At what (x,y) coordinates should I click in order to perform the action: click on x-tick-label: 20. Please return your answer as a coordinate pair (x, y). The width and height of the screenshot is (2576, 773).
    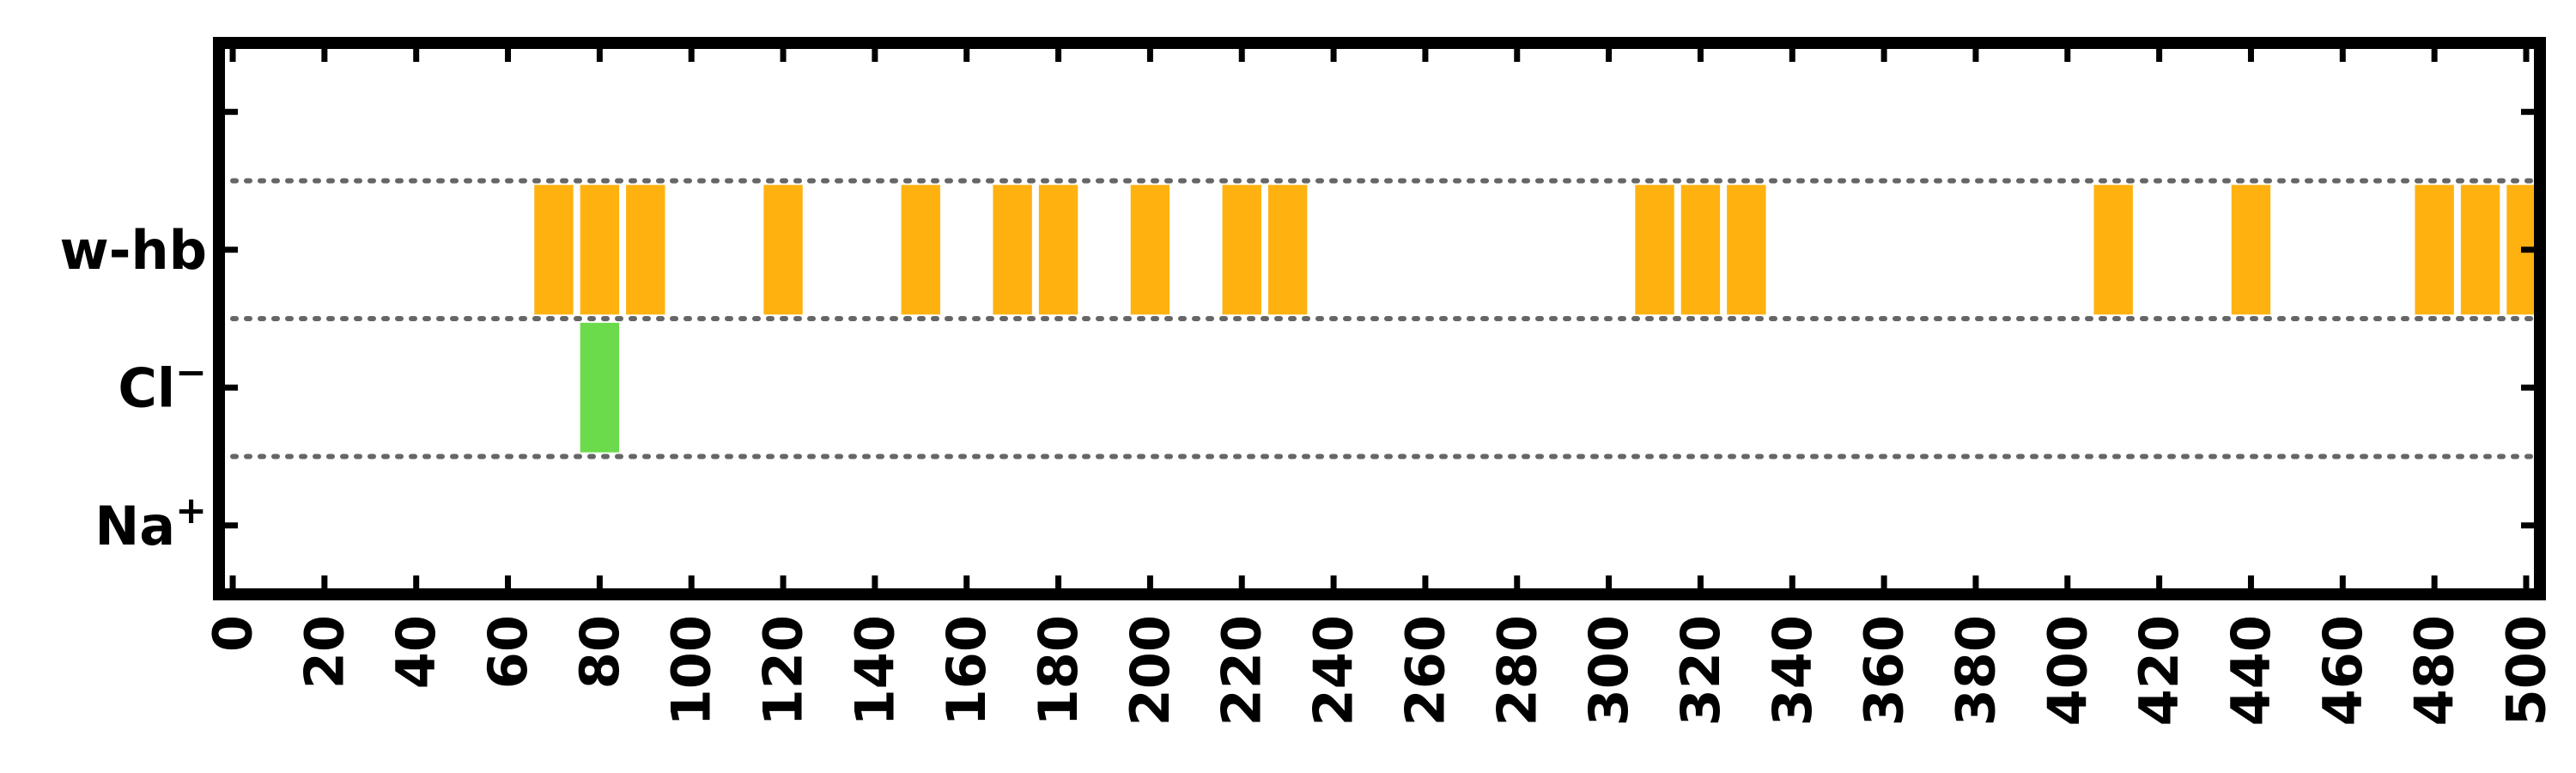
    Looking at the image, I should click on (324, 652).